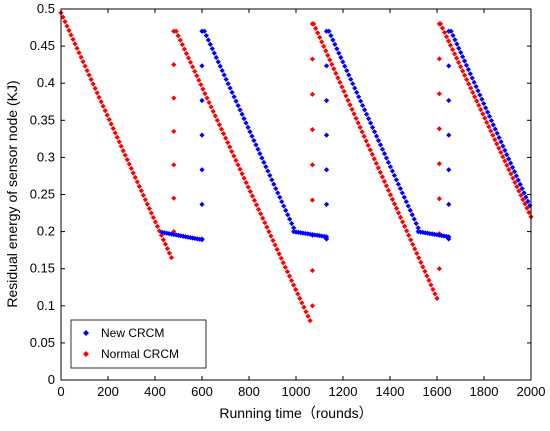 The image size is (550, 431). What do you see at coordinates (46, 82) in the screenshot?
I see `y-tick-label: 0.4` at bounding box center [46, 82].